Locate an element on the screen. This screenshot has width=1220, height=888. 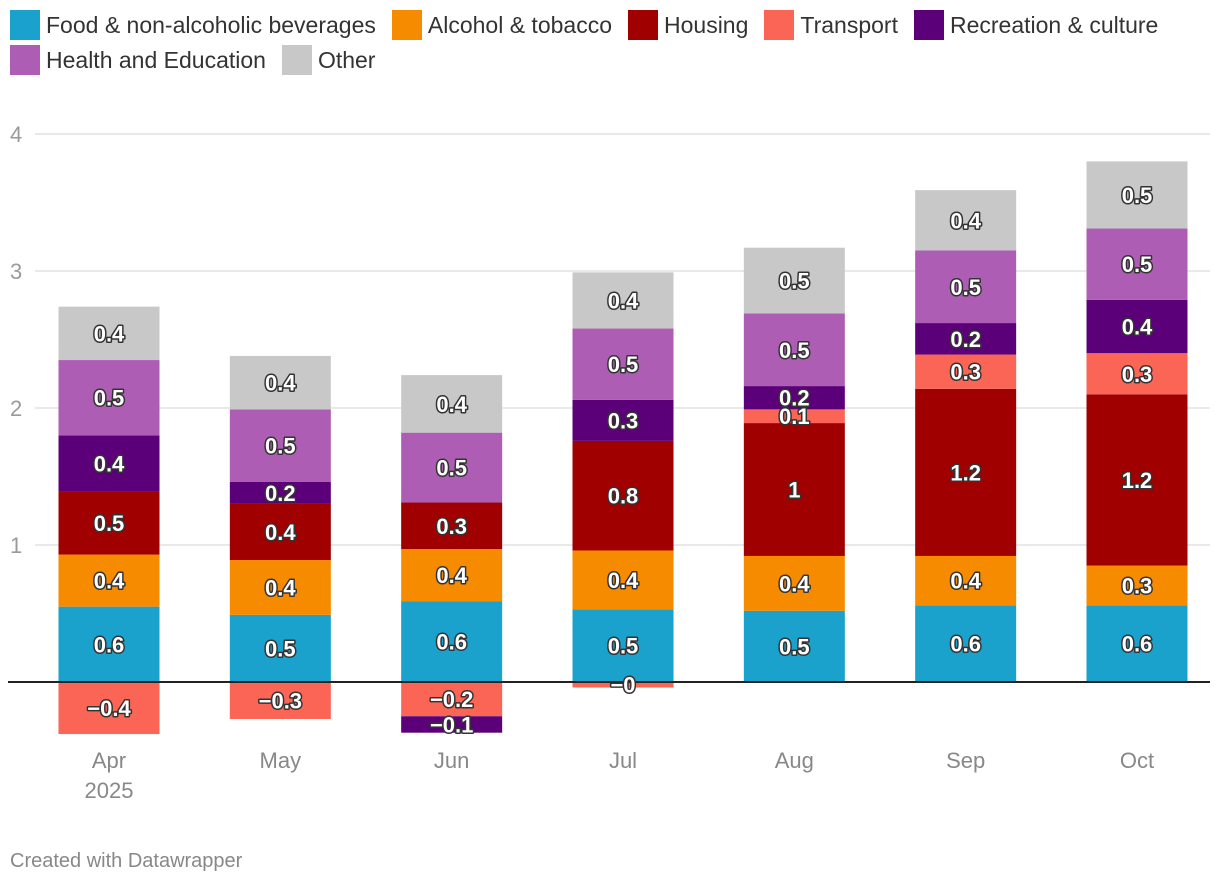
legend-label: Transport is located at coordinates (849, 25).